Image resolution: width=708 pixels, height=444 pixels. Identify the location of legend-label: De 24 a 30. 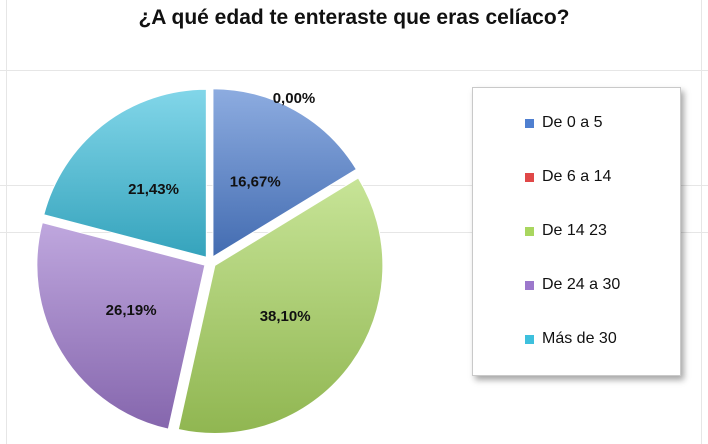
(581, 284).